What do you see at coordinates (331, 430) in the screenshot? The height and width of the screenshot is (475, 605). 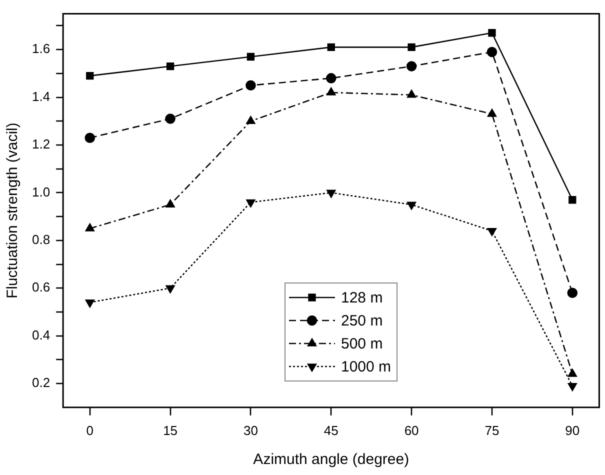 I see `x-tick-label: 45` at bounding box center [331, 430].